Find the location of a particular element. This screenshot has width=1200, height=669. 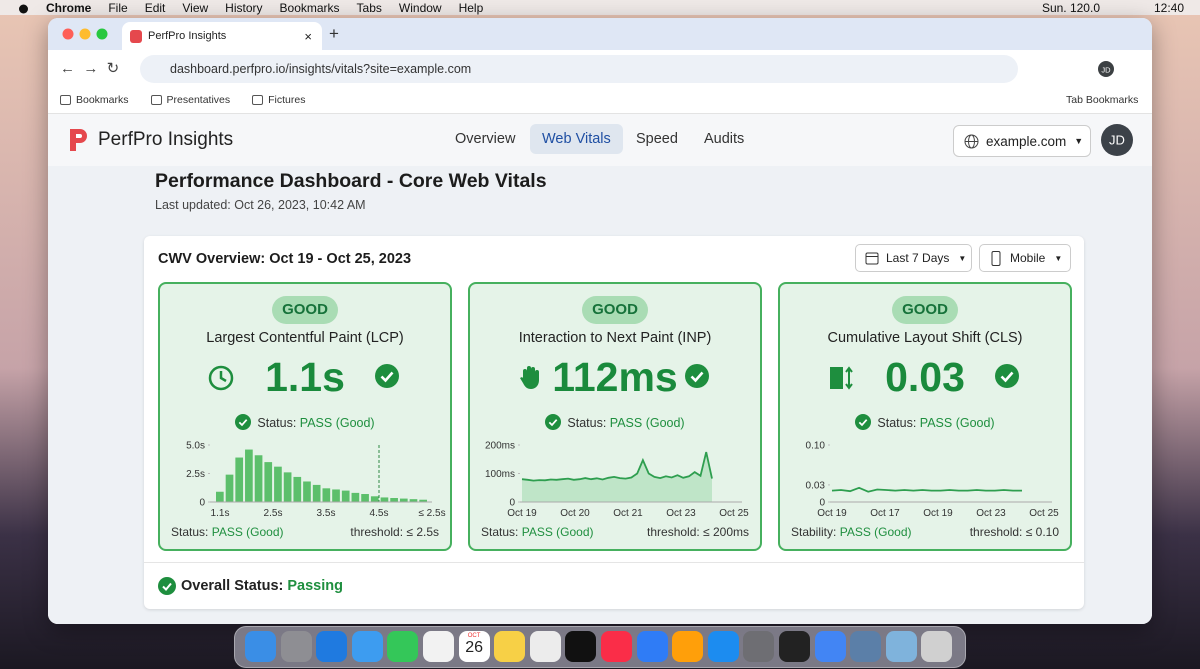

metric-value: 0.03 is located at coordinates (925, 377).